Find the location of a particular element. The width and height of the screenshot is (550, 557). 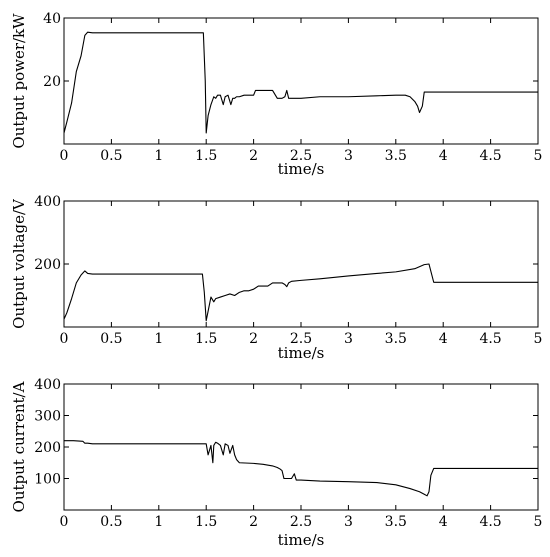

y-tick-label: 100 is located at coordinates (47, 480).